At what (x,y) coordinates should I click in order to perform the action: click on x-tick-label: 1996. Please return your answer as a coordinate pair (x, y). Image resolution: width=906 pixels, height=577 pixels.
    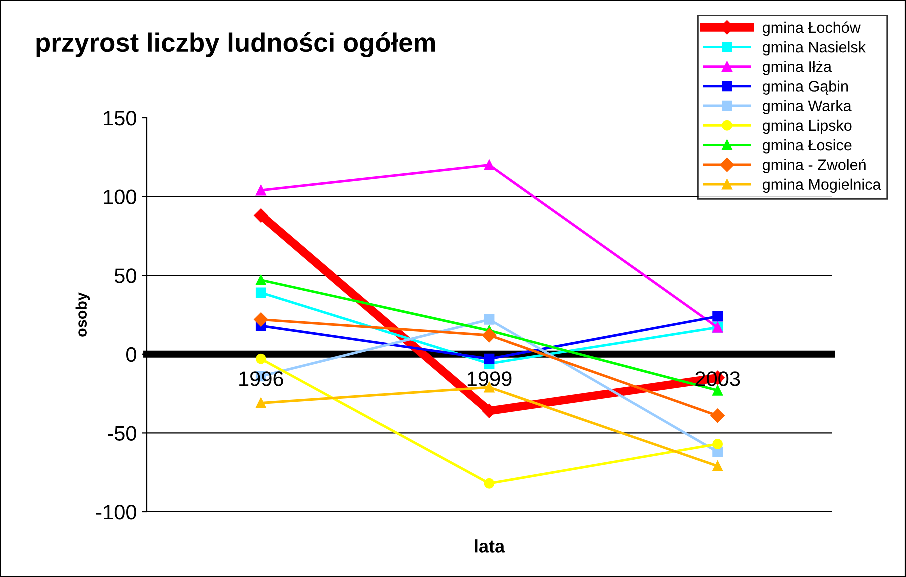
    Looking at the image, I should click on (262, 379).